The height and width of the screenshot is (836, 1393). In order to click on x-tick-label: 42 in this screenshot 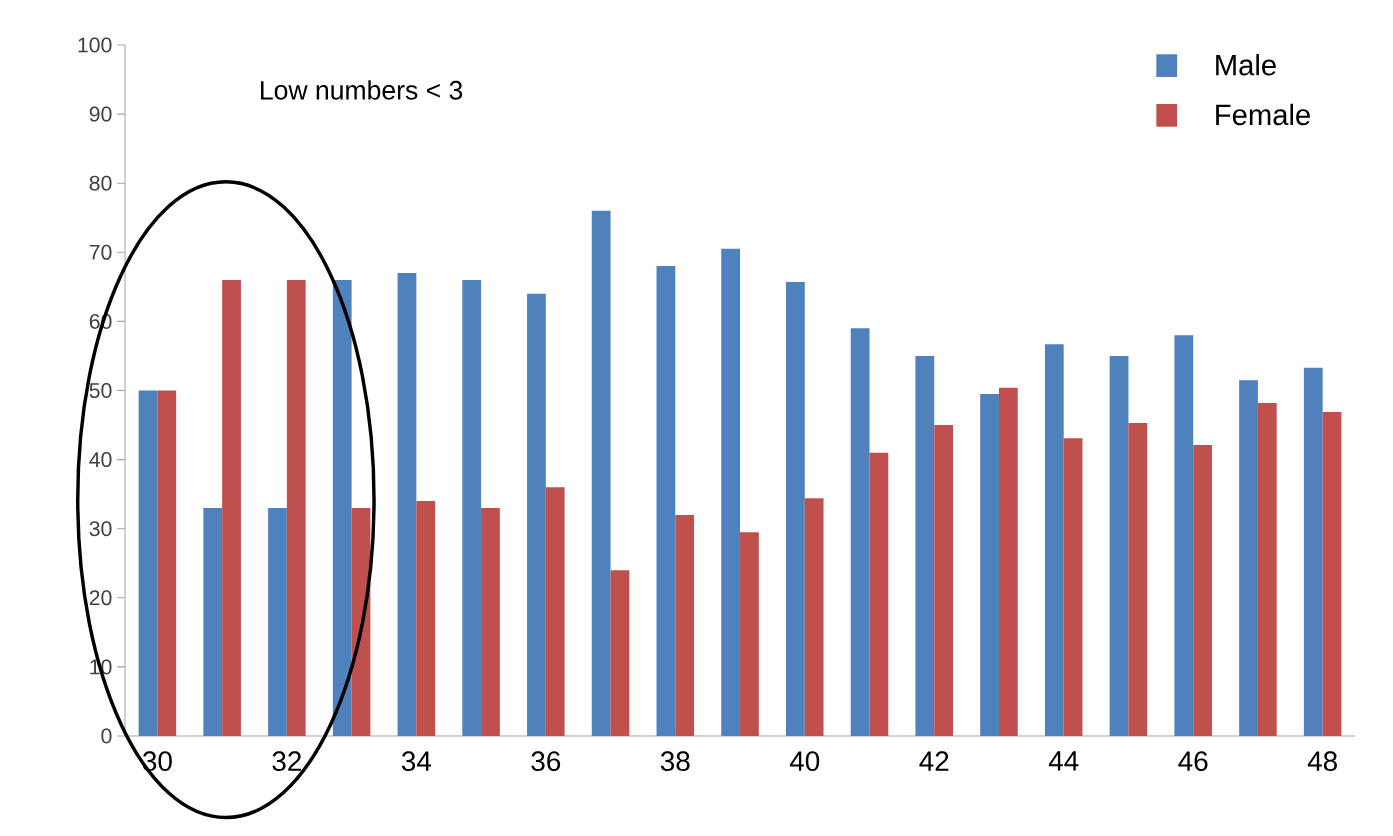, I will do `click(934, 761)`.